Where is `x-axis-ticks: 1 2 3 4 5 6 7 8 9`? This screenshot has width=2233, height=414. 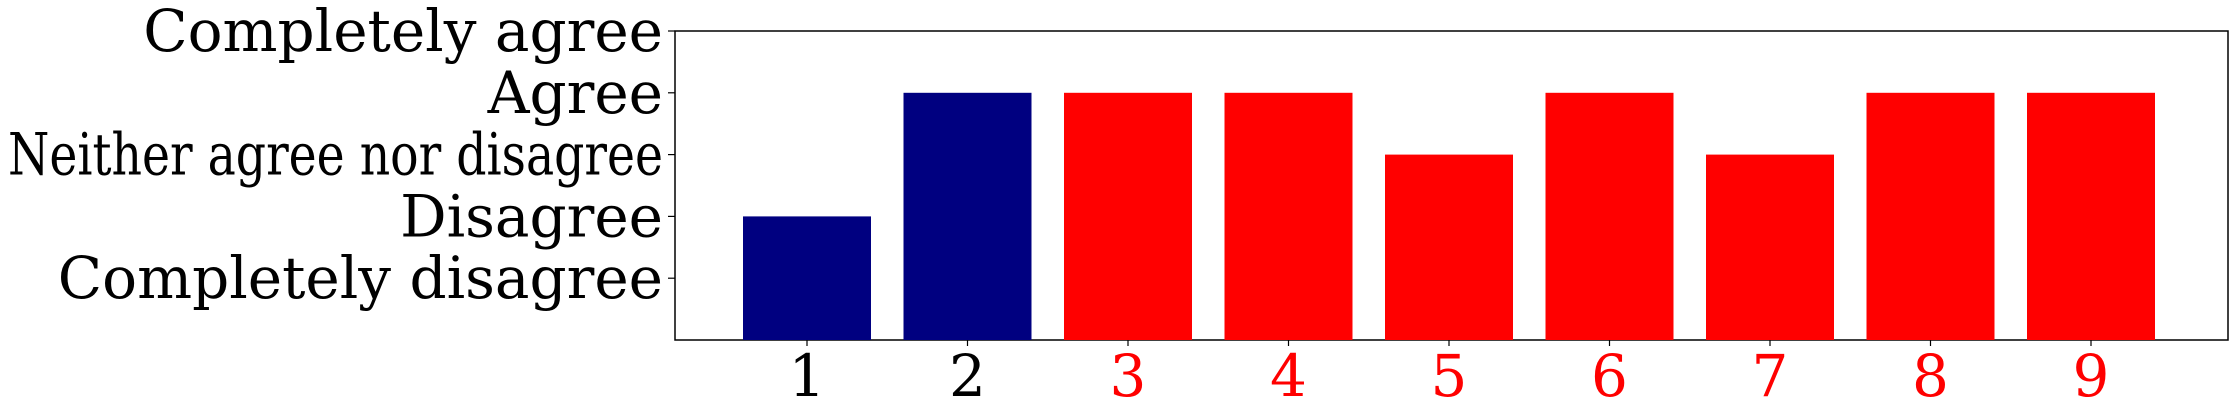
x-axis-ticks: 1 2 3 4 5 6 7 8 9 is located at coordinates (1449, 375).